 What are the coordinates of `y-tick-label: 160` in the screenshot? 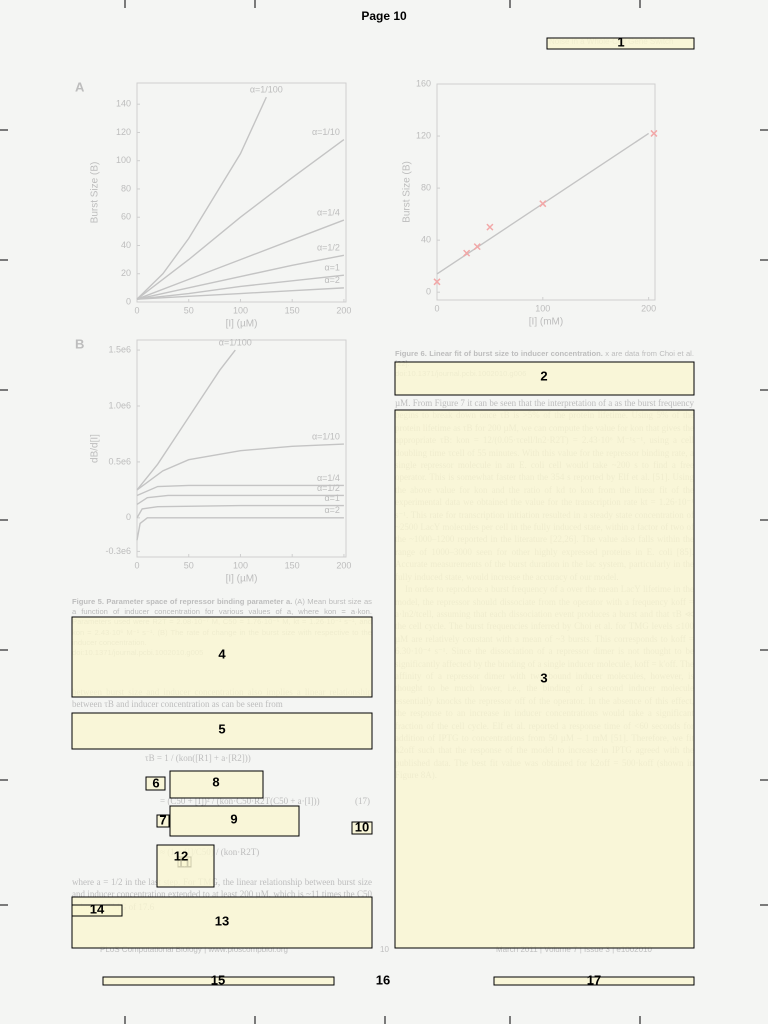 It's located at (423, 83).